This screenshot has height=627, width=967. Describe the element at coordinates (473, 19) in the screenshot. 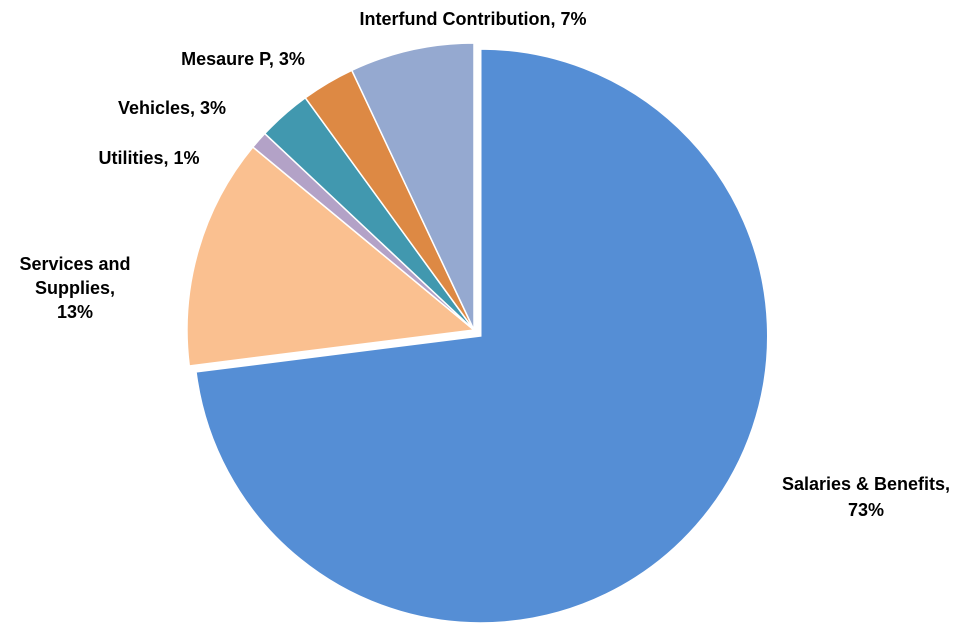

I see `label-interfund-contribution: Interfund Contribution, 7%` at that location.